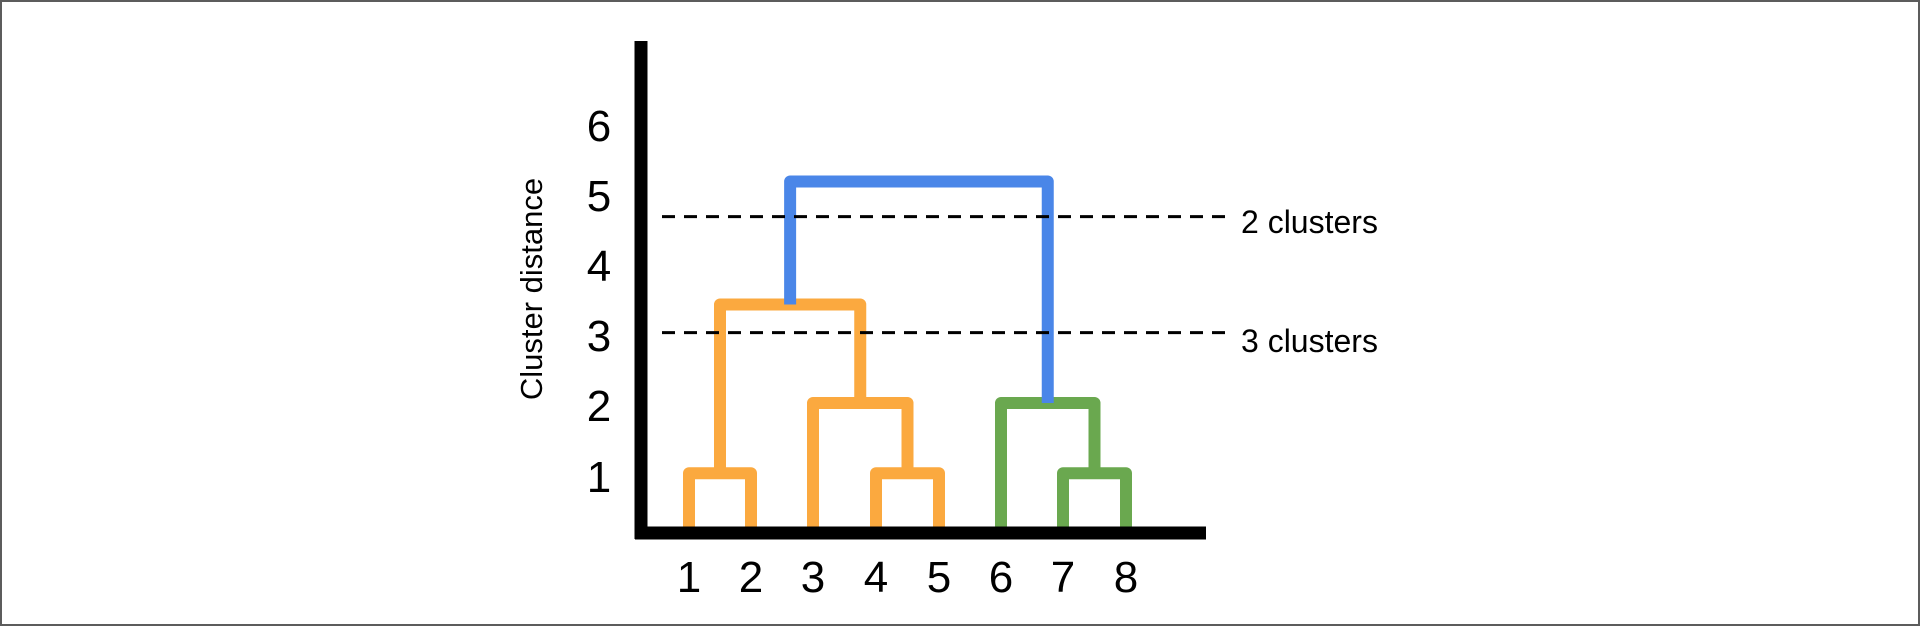 This screenshot has width=1920, height=626. I want to click on y-axis-label: Cluster distance, so click(531, 289).